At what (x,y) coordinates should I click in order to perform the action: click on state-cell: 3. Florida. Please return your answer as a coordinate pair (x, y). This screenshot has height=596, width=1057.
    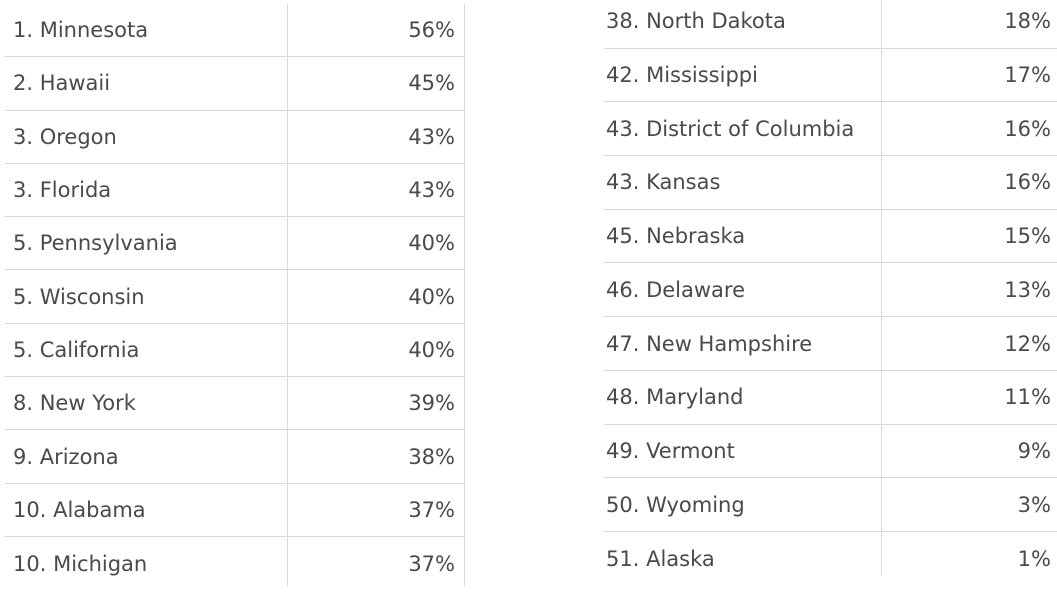
    Looking at the image, I should click on (62, 190).